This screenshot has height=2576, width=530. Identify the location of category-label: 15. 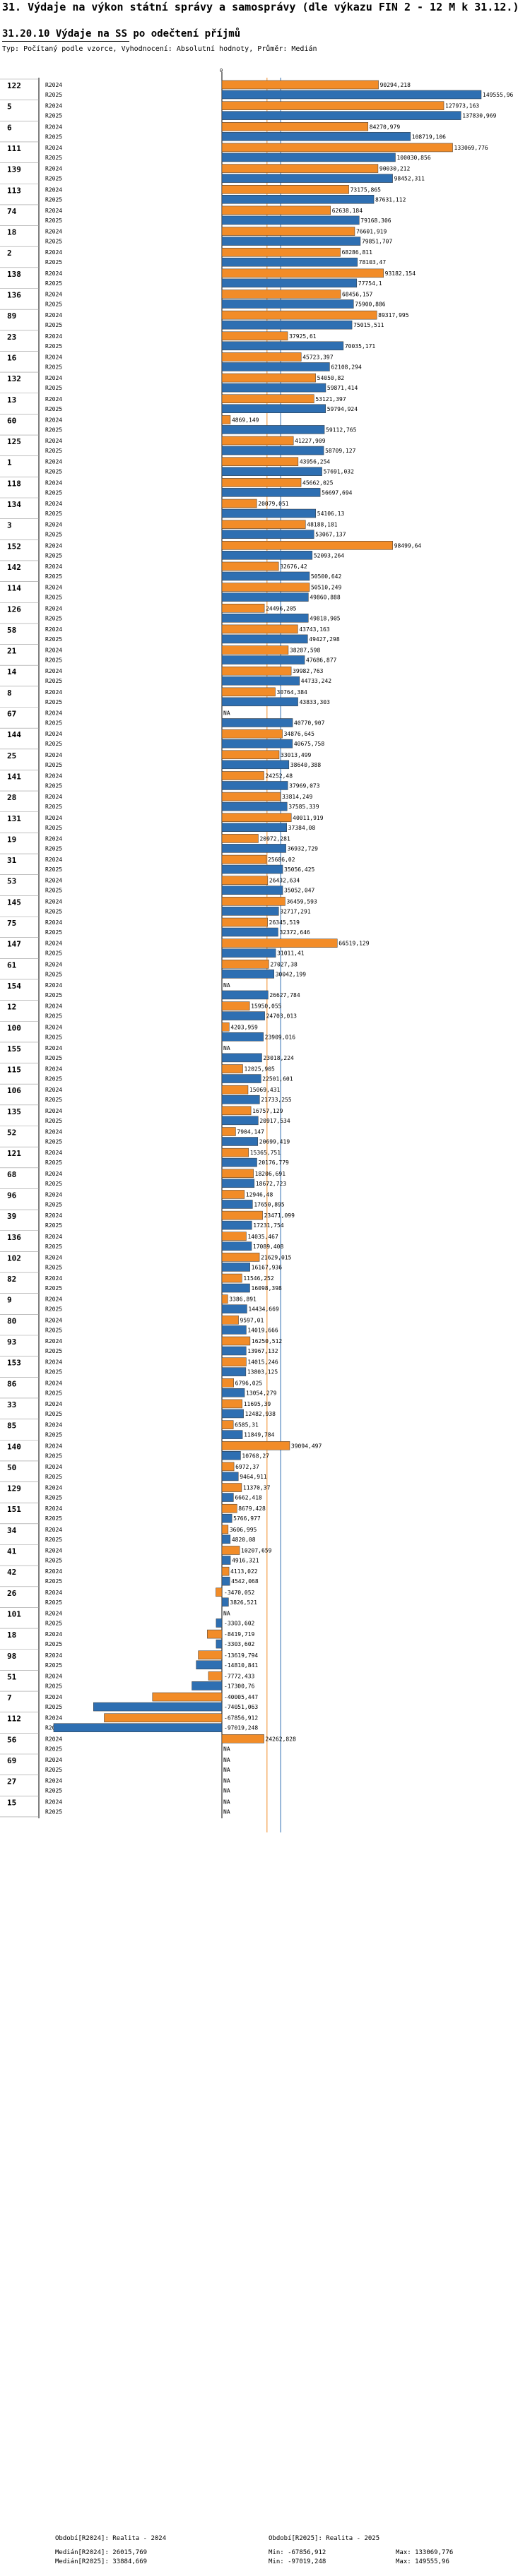
(11, 1802).